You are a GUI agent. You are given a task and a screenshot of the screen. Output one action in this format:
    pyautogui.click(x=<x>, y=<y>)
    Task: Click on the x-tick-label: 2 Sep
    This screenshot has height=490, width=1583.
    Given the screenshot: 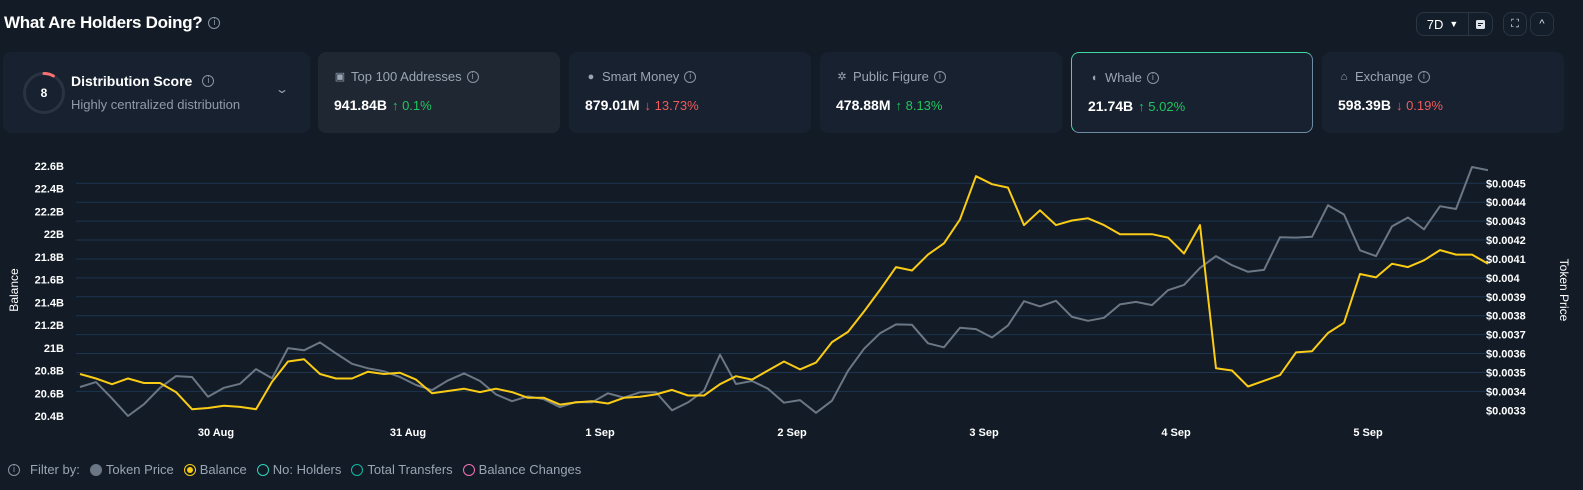 What is the action you would take?
    pyautogui.click(x=792, y=433)
    